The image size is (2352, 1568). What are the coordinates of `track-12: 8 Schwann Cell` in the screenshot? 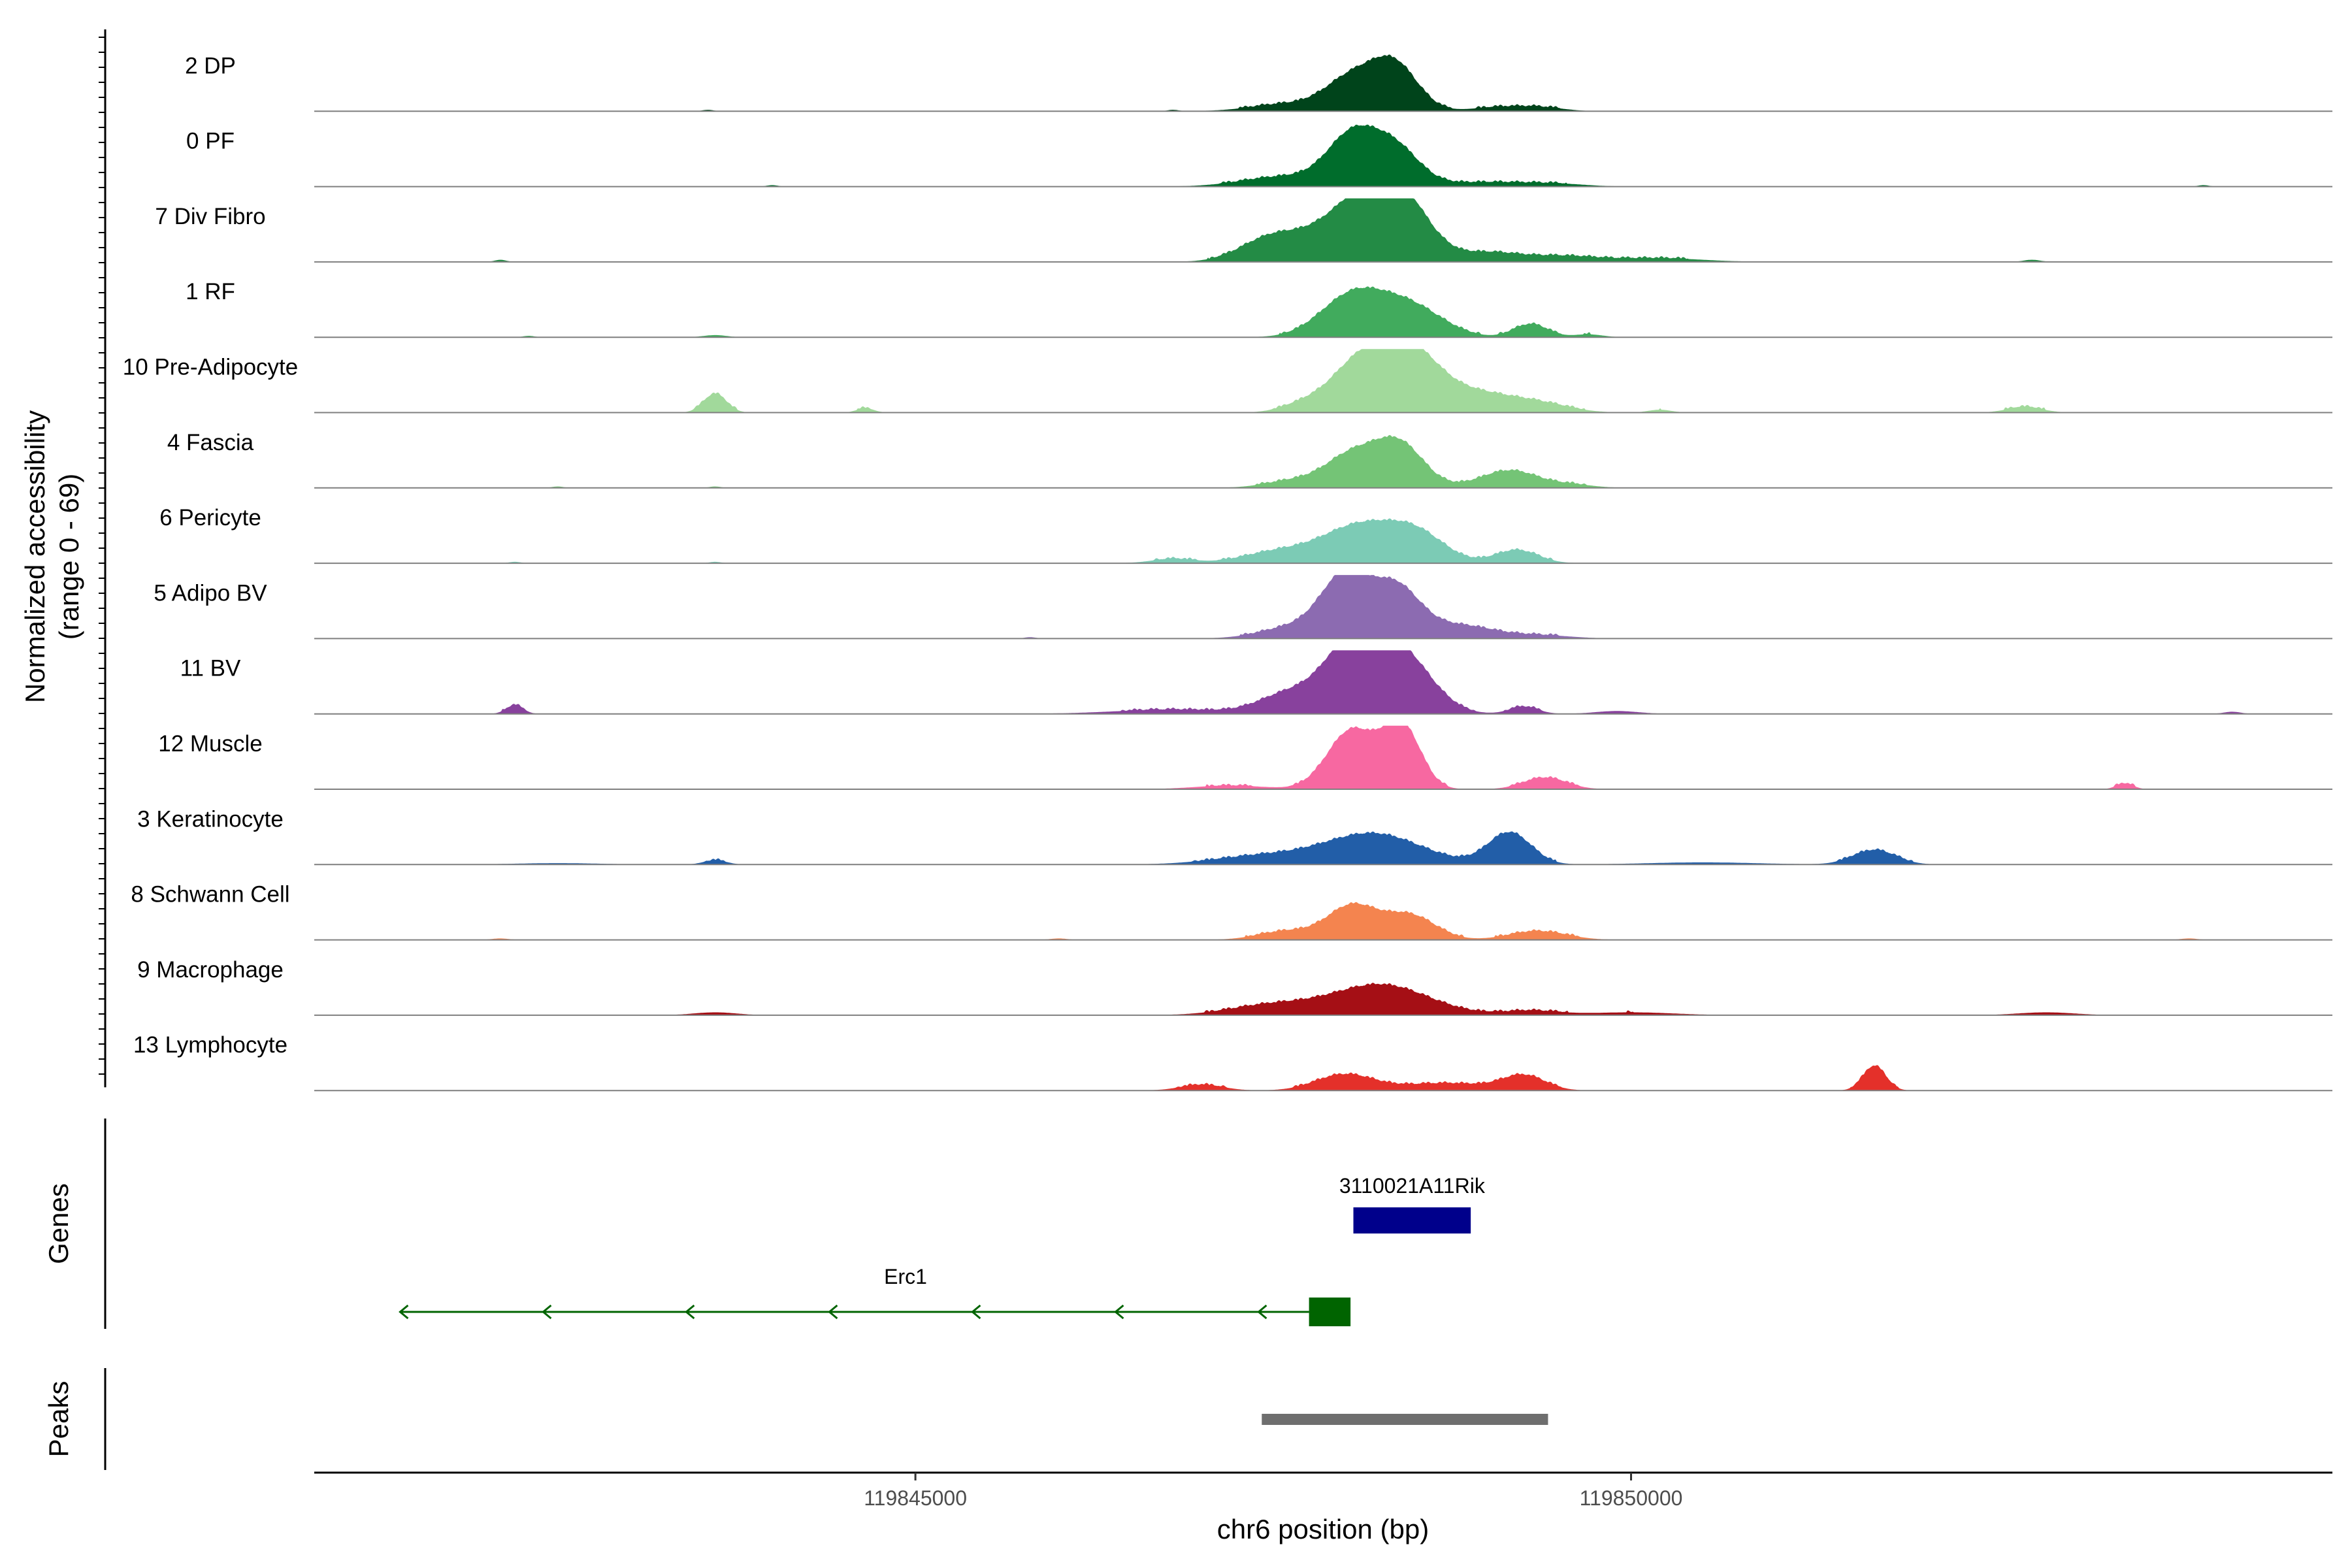 It's located at (1231, 911).